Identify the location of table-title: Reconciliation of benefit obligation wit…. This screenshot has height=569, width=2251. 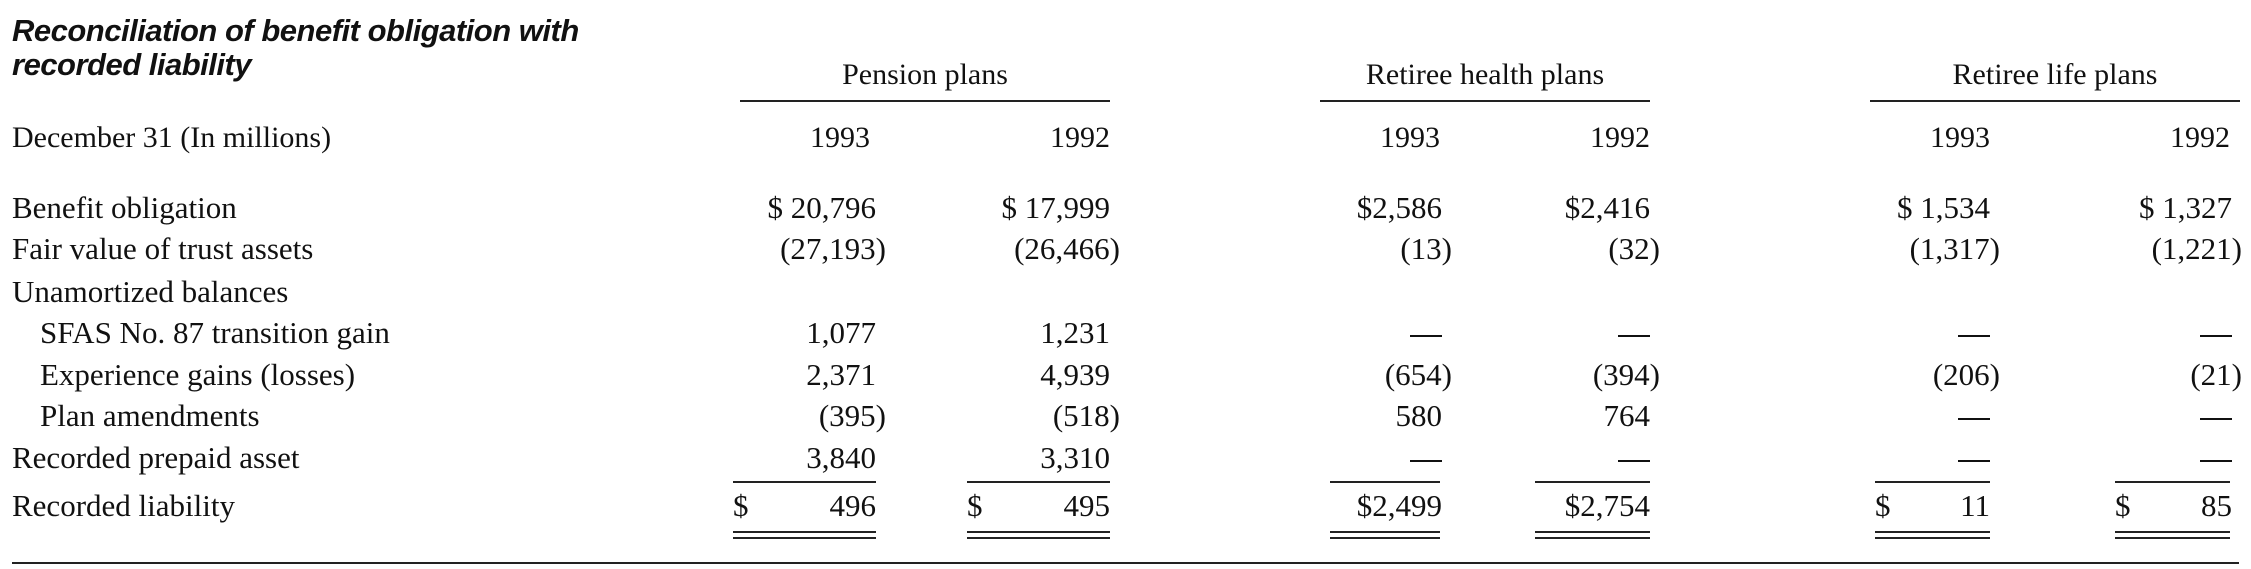
(295, 47).